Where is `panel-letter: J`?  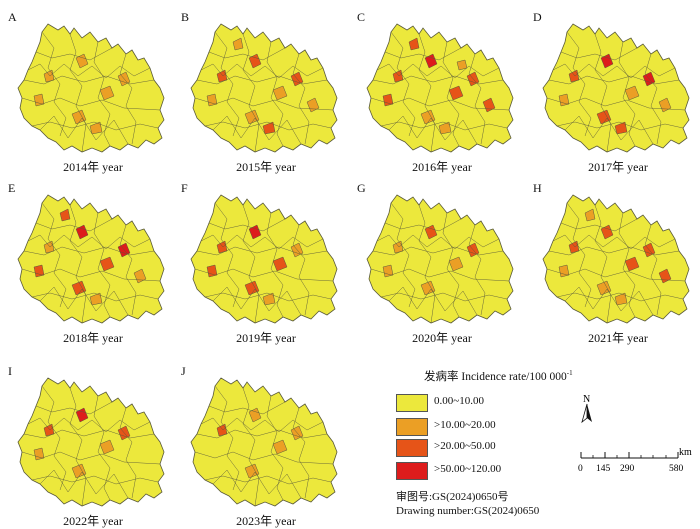 panel-letter: J is located at coordinates (183, 371).